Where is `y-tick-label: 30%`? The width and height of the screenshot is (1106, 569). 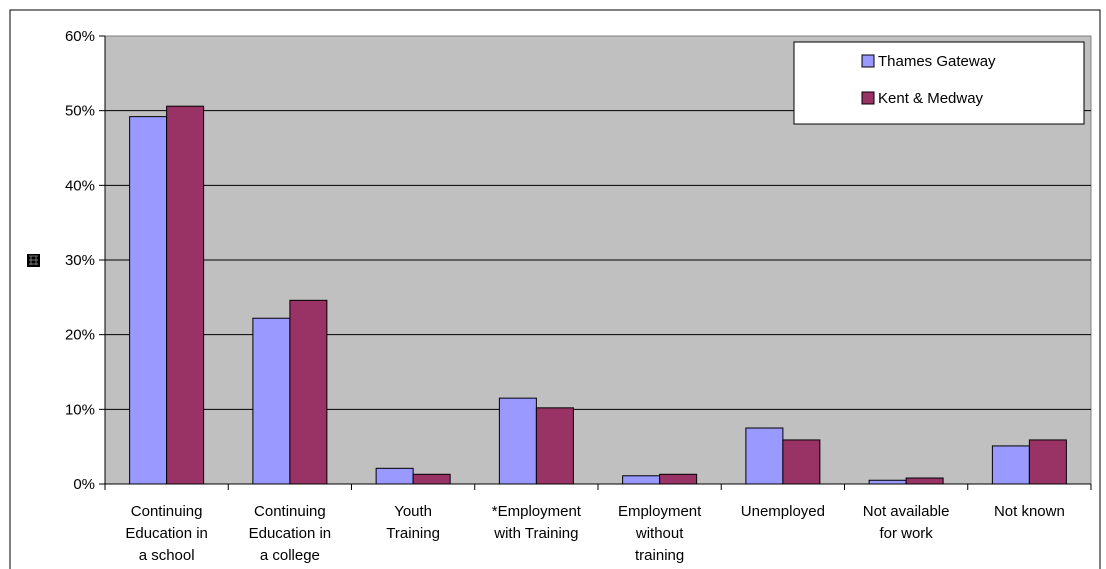 y-tick-label: 30% is located at coordinates (80, 260).